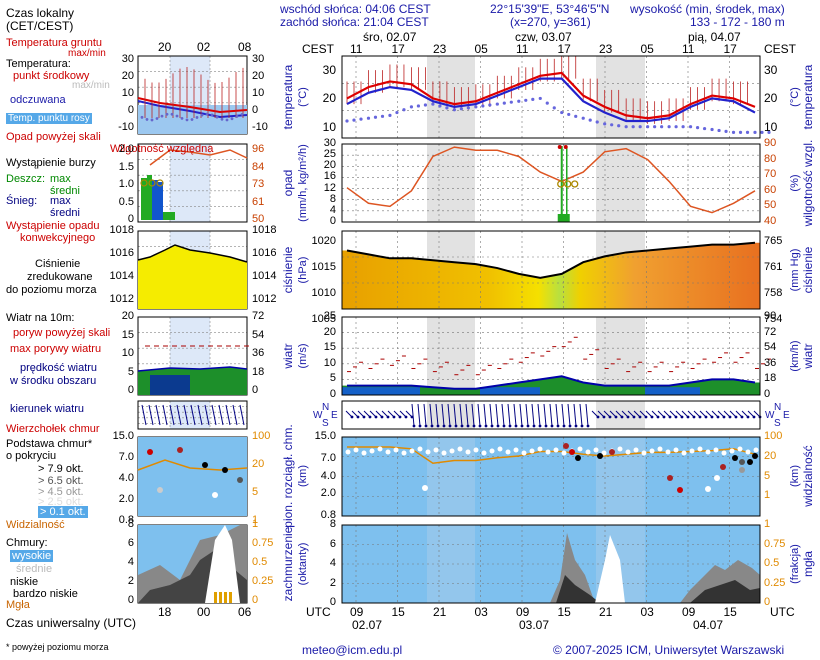 The image size is (820, 660). Describe the element at coordinates (767, 495) in the screenshot. I see `visibility-tick-right: 1` at that location.